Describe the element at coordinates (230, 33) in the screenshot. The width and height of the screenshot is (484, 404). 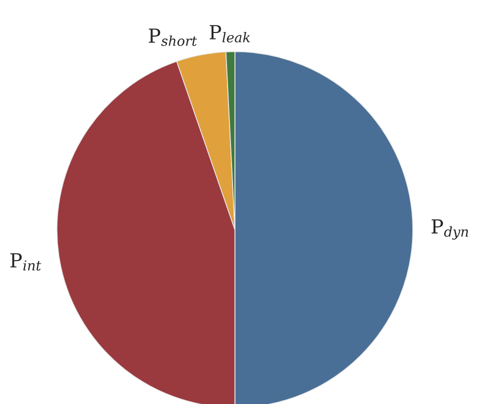
I see `slice-label: P$_{leak}$` at that location.